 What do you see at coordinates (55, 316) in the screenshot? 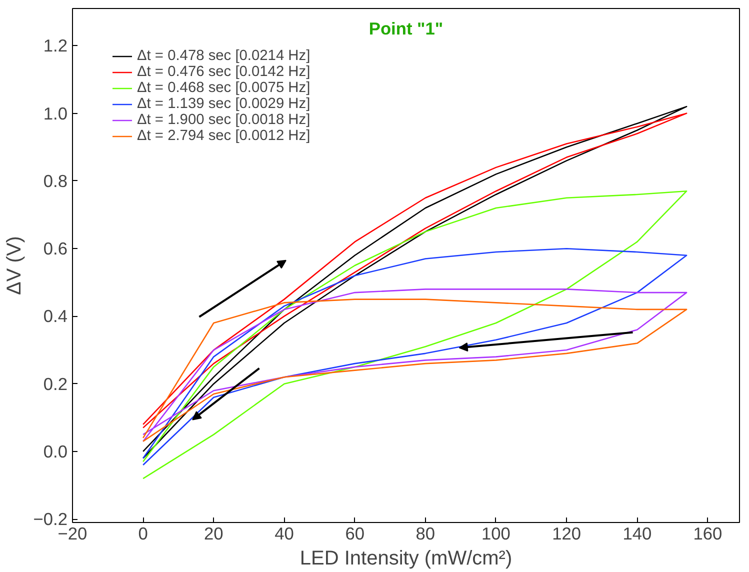
I see `y-tick-label: 0.4` at bounding box center [55, 316].